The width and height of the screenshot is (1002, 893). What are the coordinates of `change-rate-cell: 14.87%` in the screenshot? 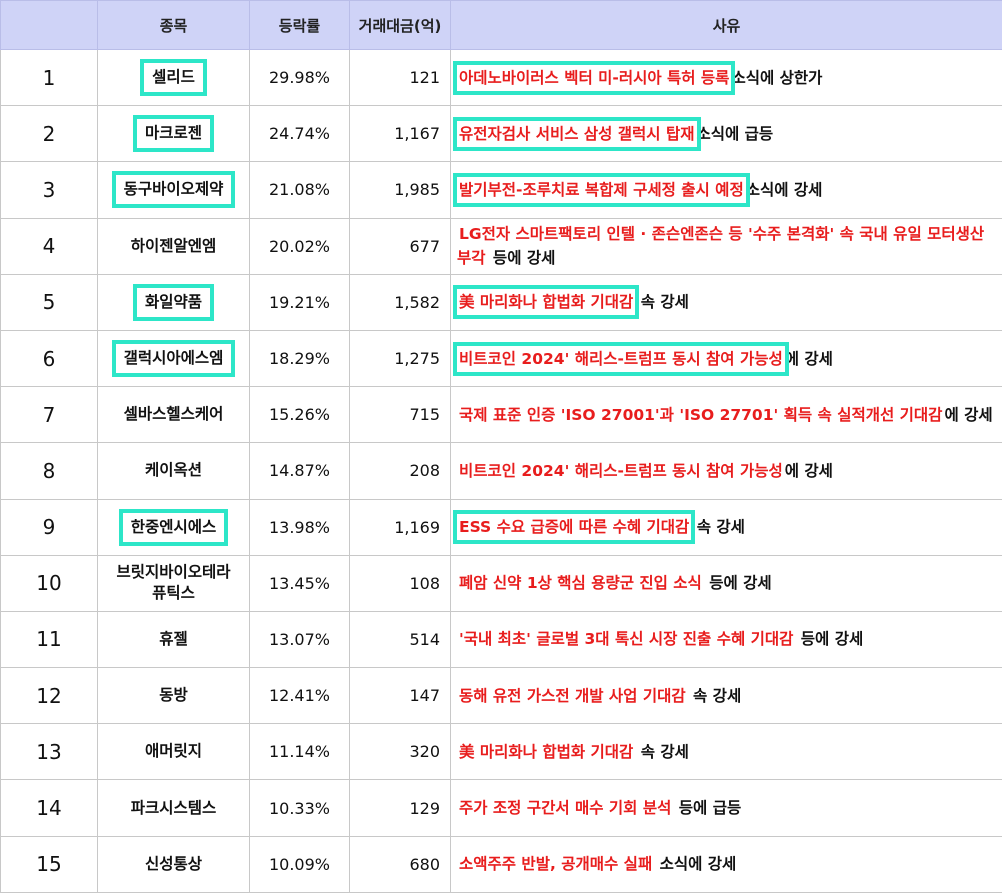 It's located at (300, 471).